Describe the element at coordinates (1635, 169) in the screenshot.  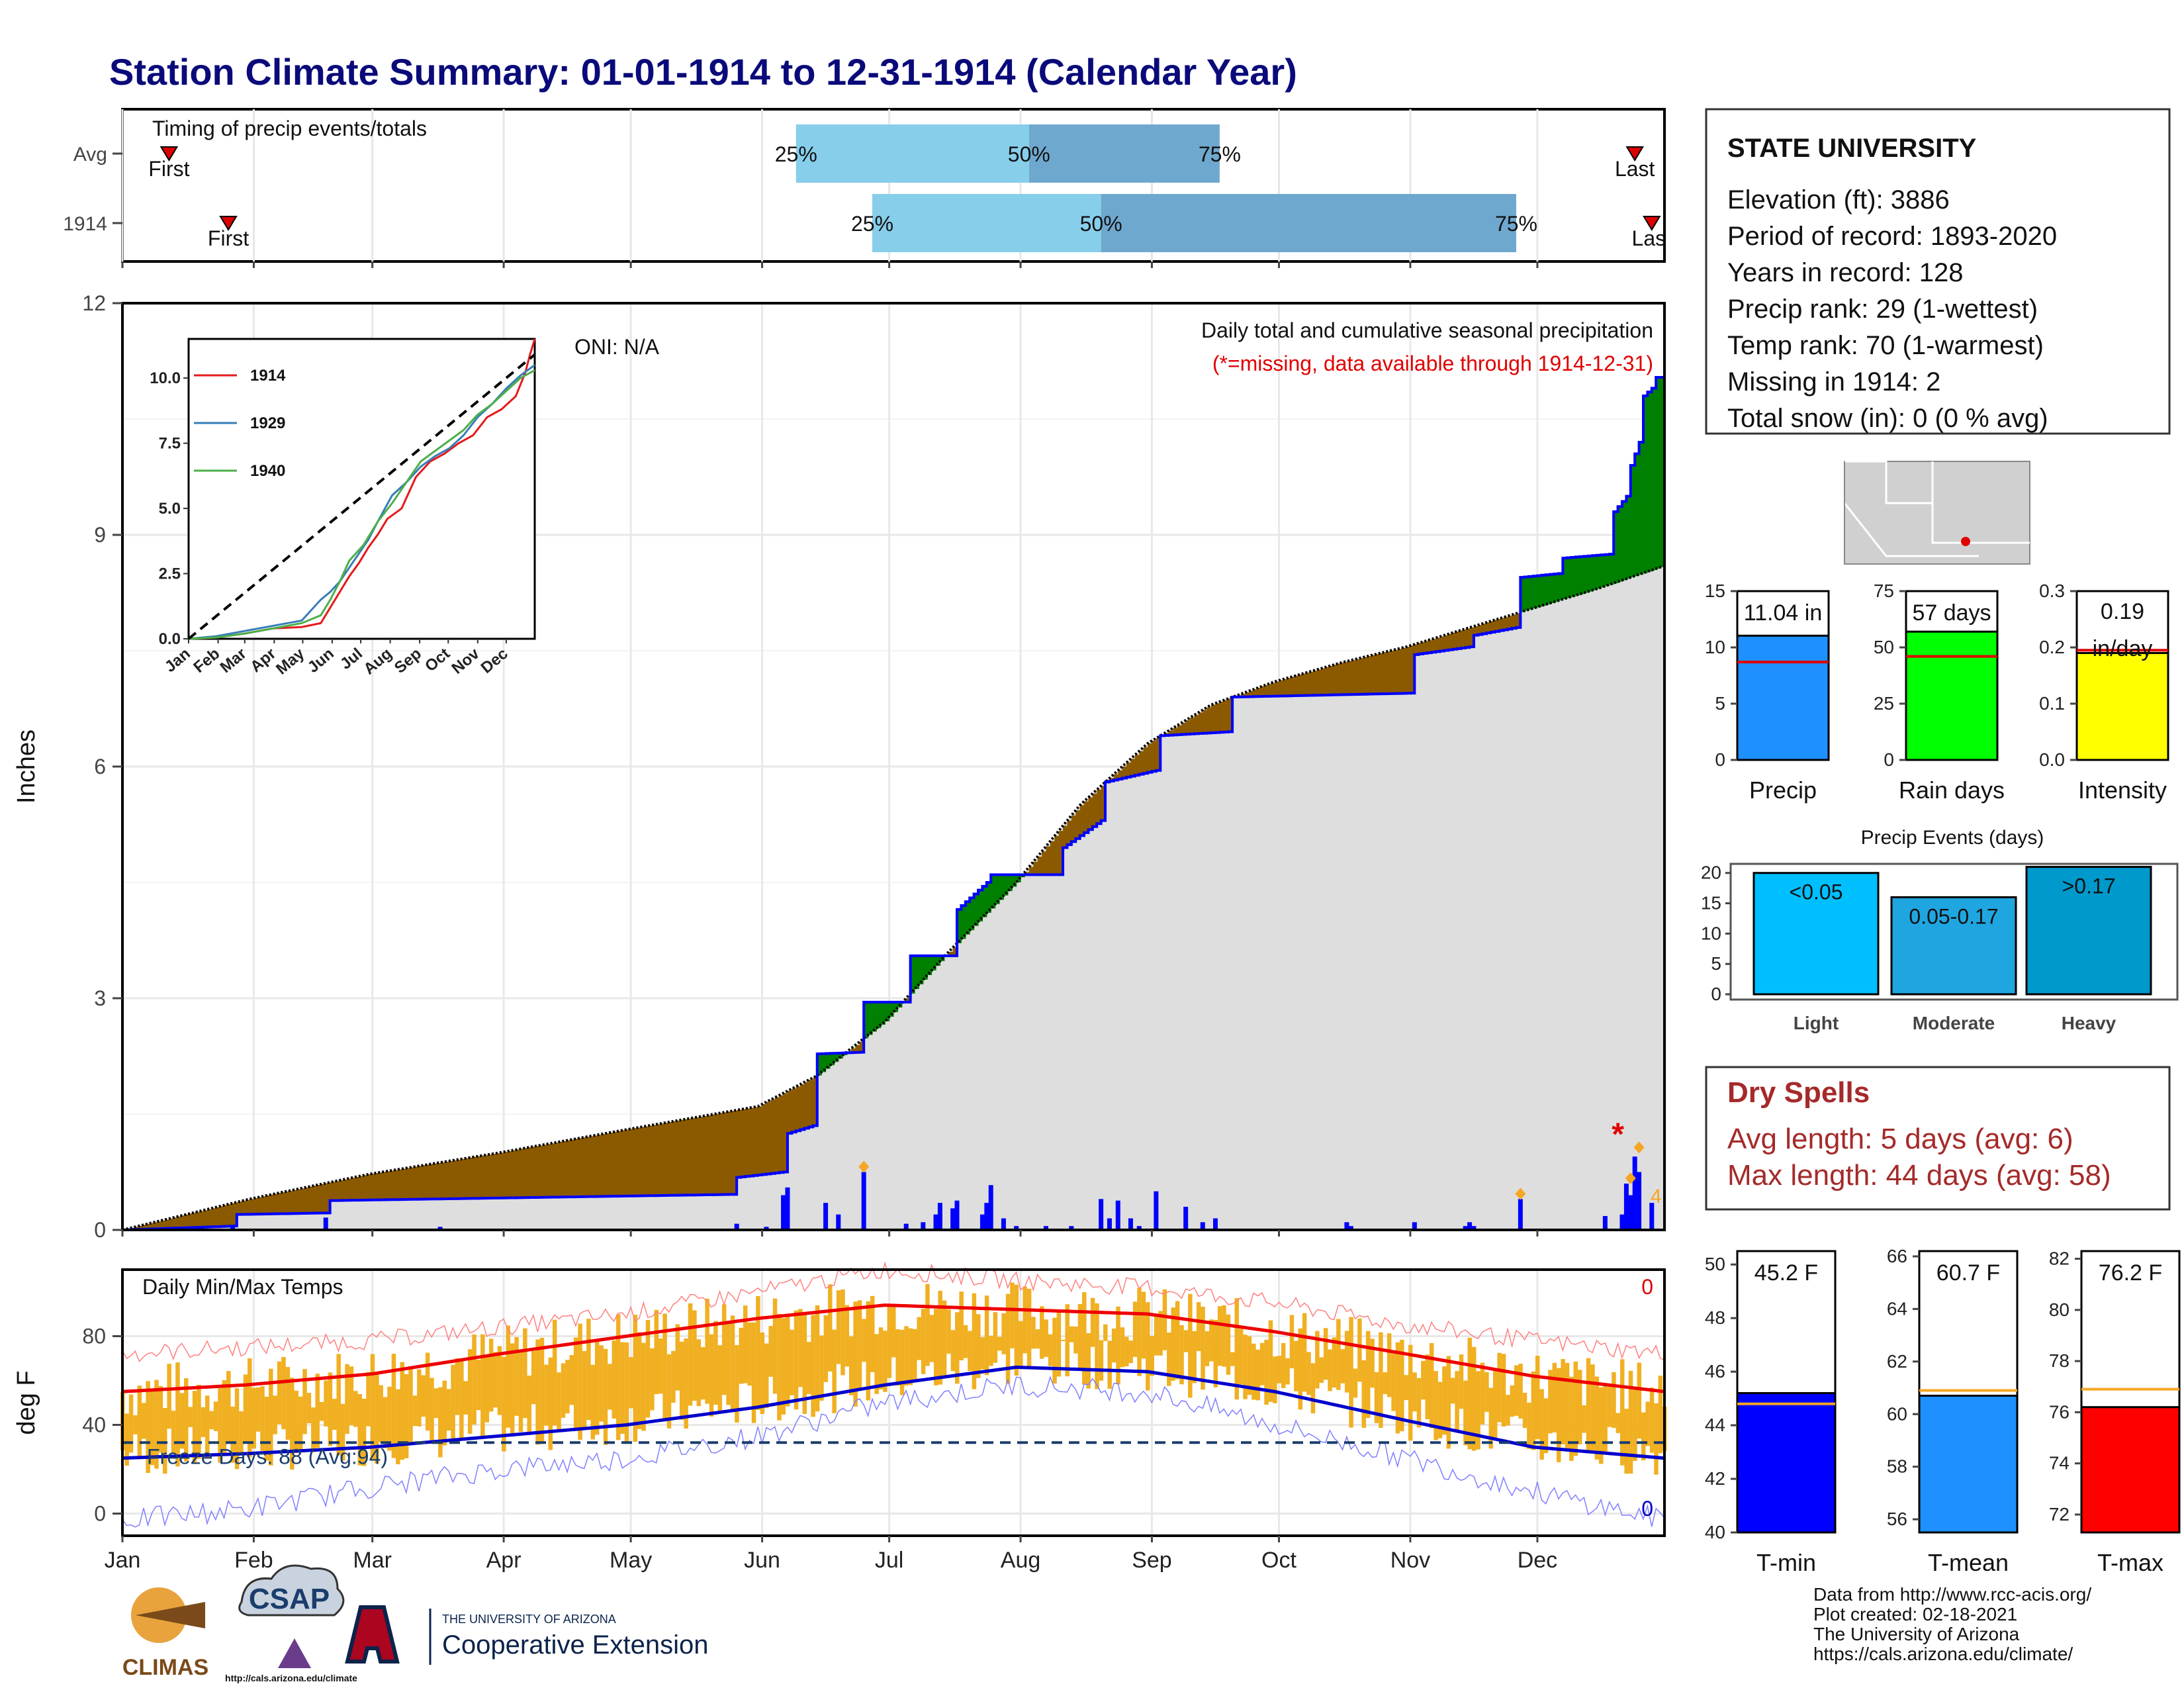
I see `timing-last-label: Last` at that location.